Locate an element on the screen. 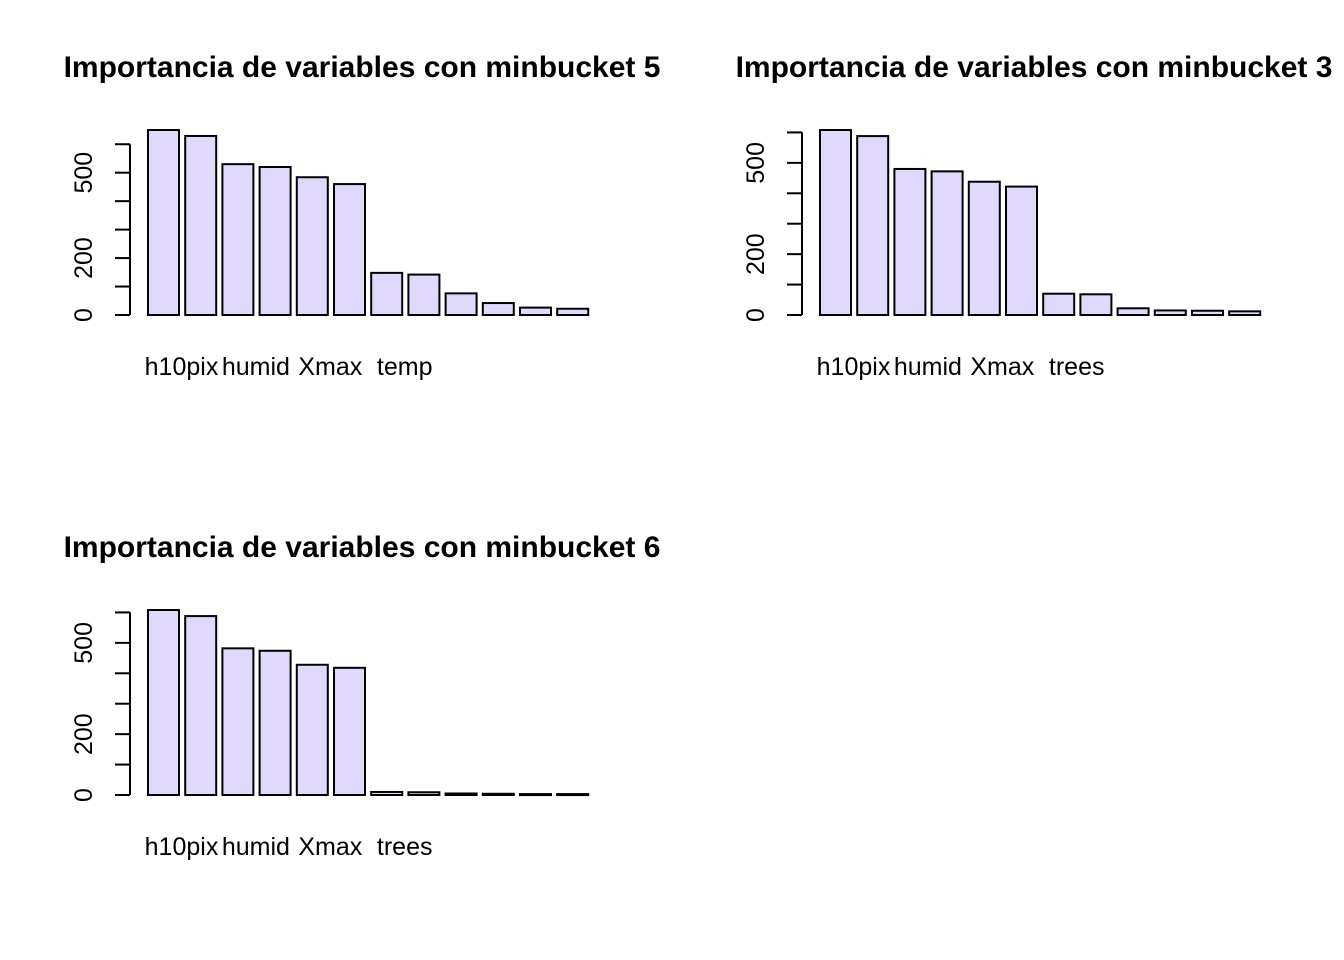 This screenshot has height=960, width=1344. chart-title: Importancia de variables con minbucket 6 is located at coordinates (362, 547).